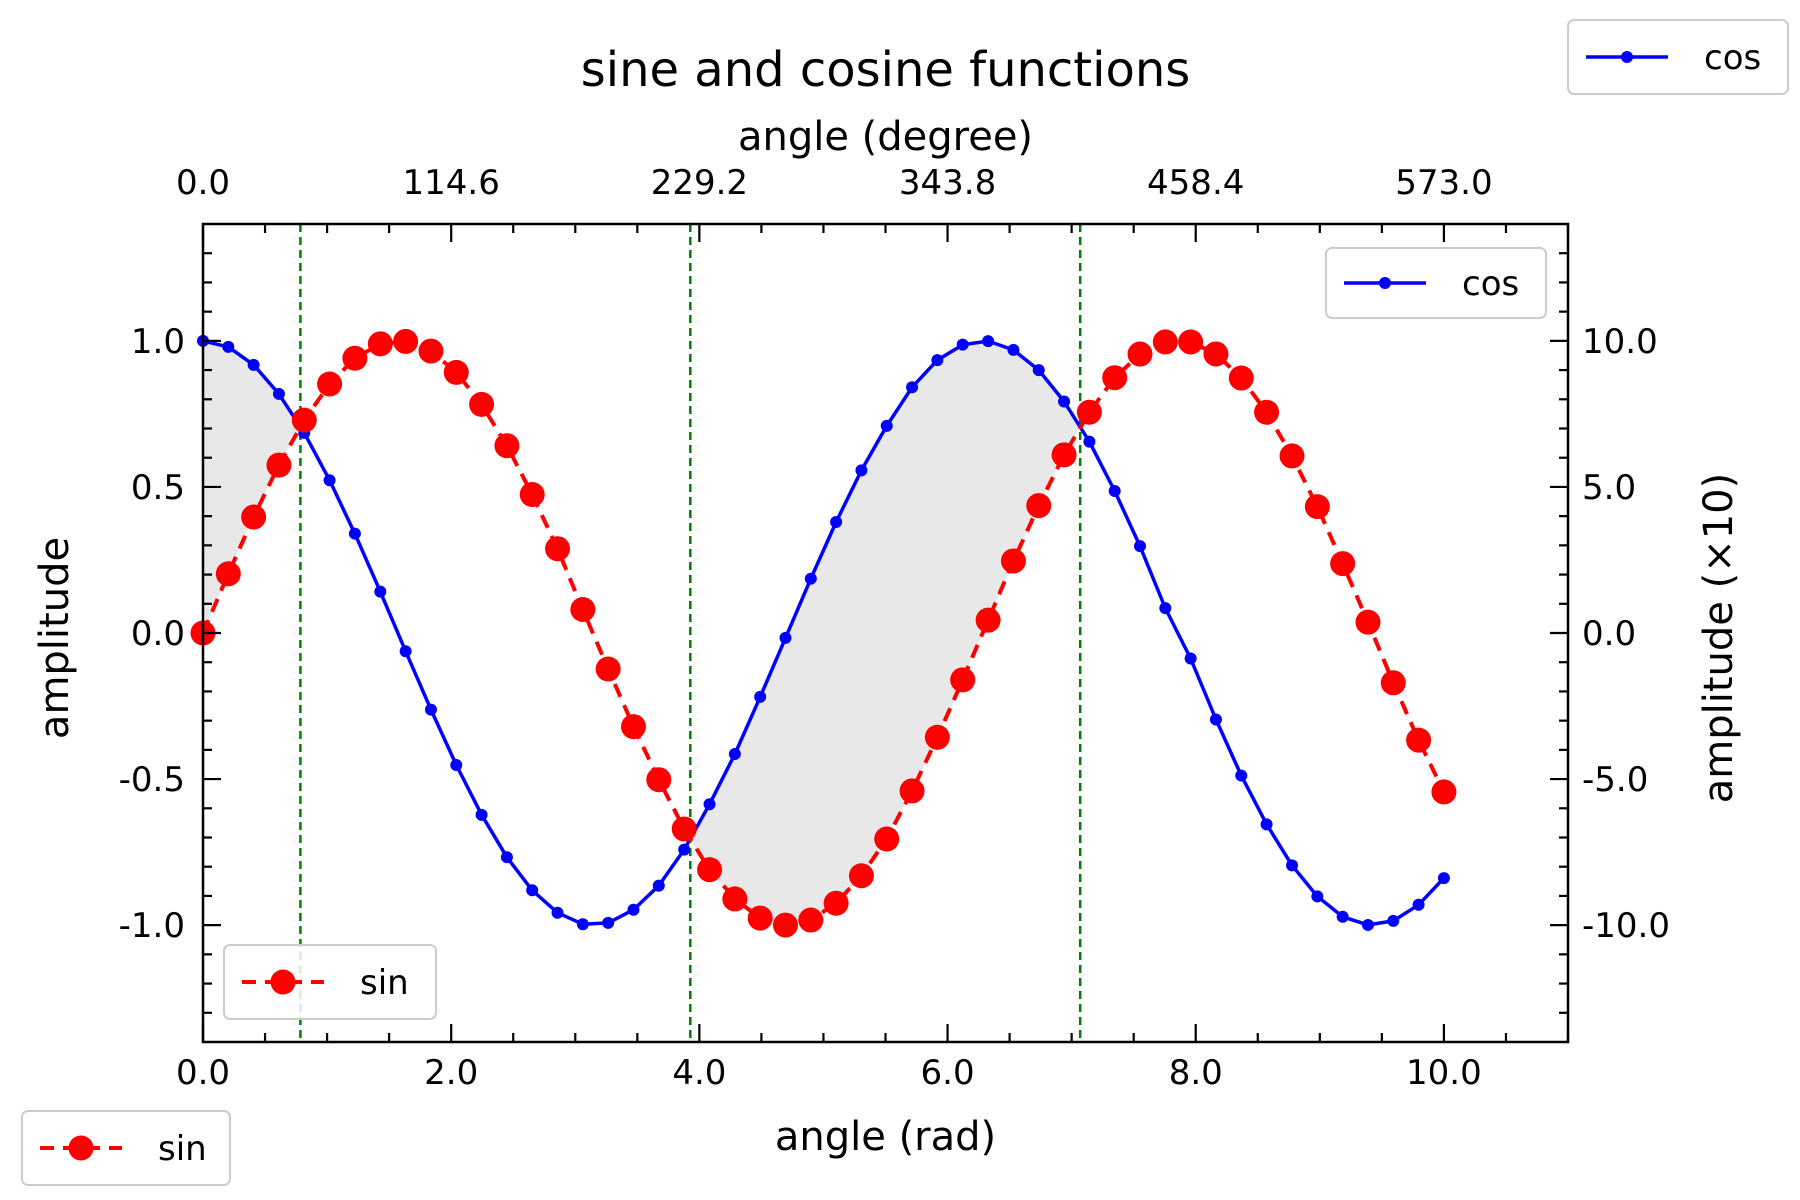 Image resolution: width=1800 pixels, height=1200 pixels. Describe the element at coordinates (1678, 57) in the screenshot. I see `legend-cos-3: cos` at that location.